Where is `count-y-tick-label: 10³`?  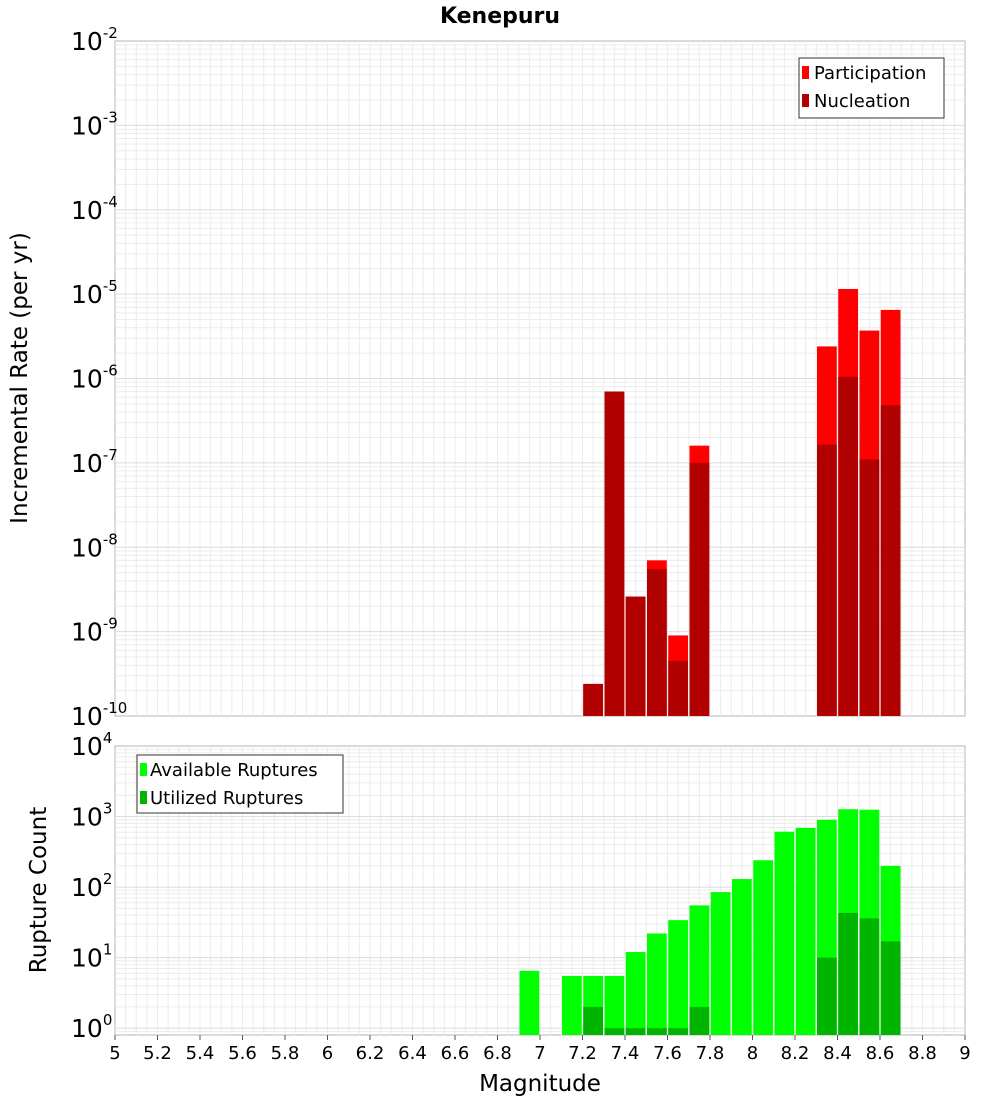 count-y-tick-label: 10³ is located at coordinates (91, 816).